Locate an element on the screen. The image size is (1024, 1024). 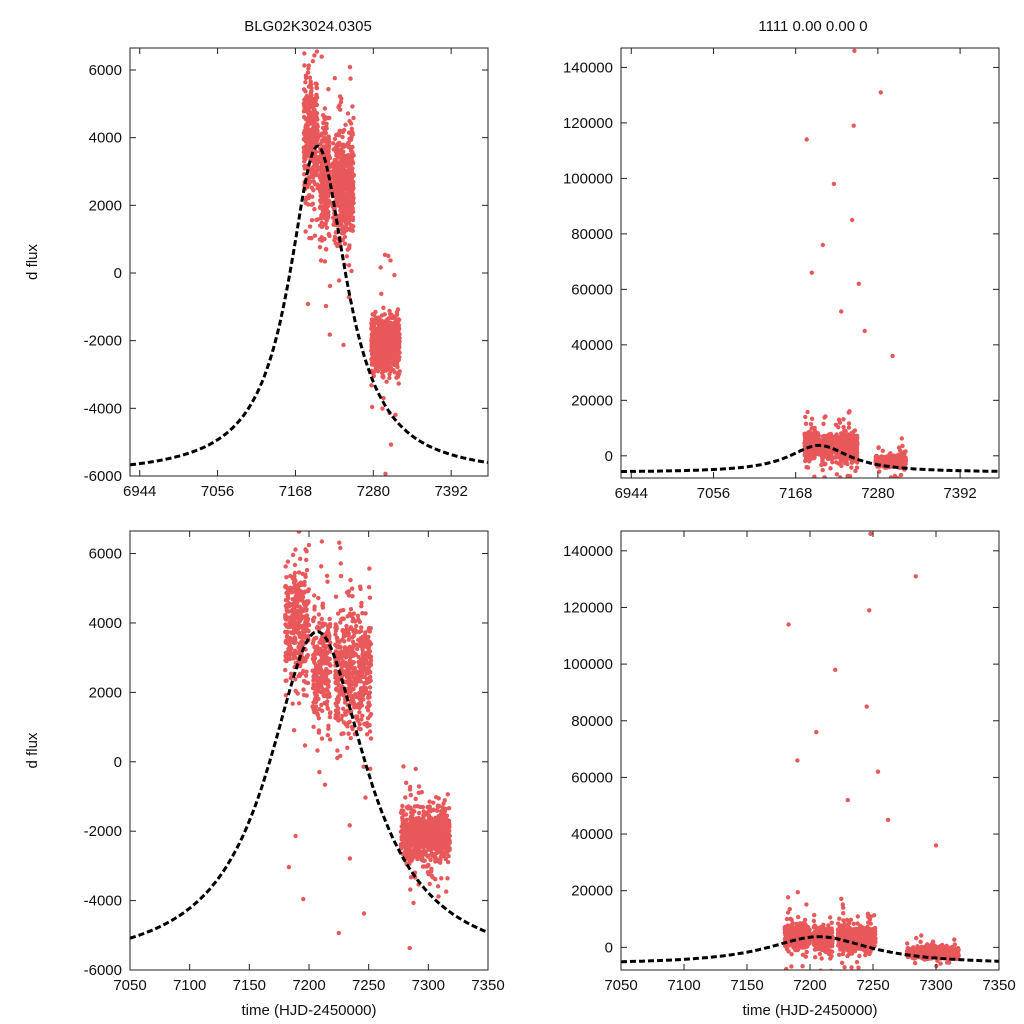
top-right-ytick-label: 20000 is located at coordinates (592, 400).